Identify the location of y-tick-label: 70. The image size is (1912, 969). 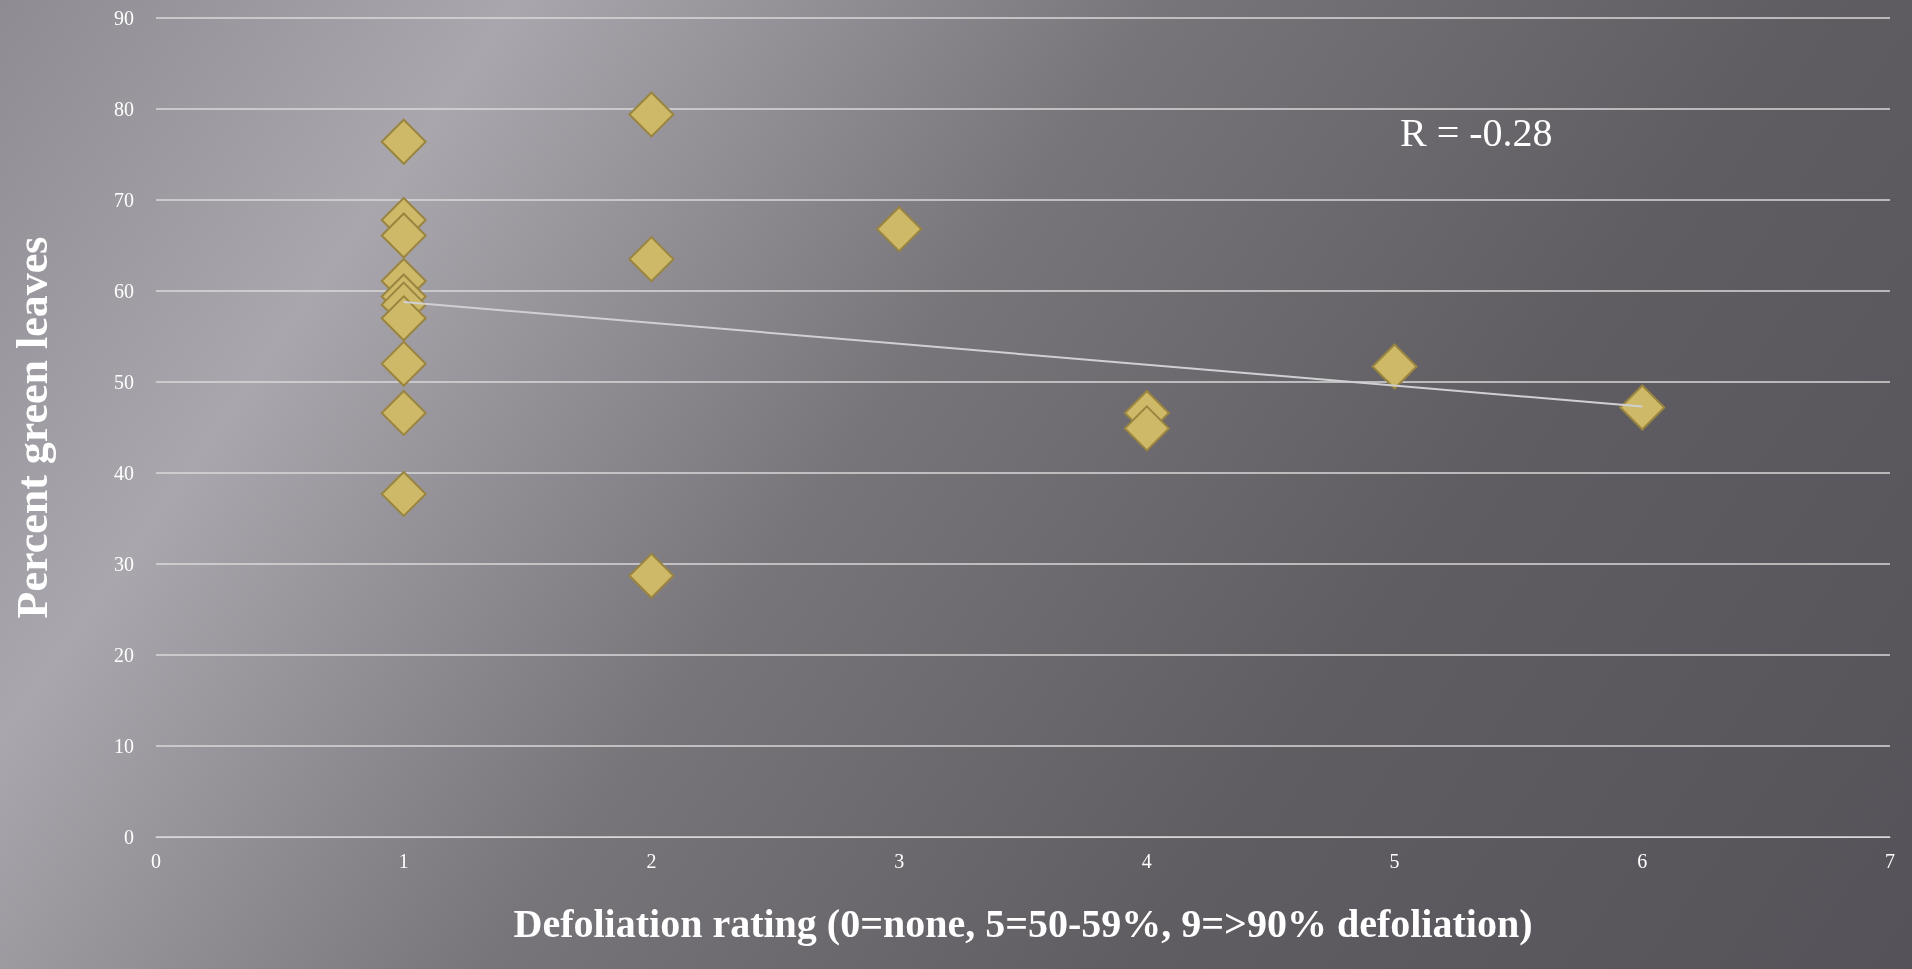
(124, 200).